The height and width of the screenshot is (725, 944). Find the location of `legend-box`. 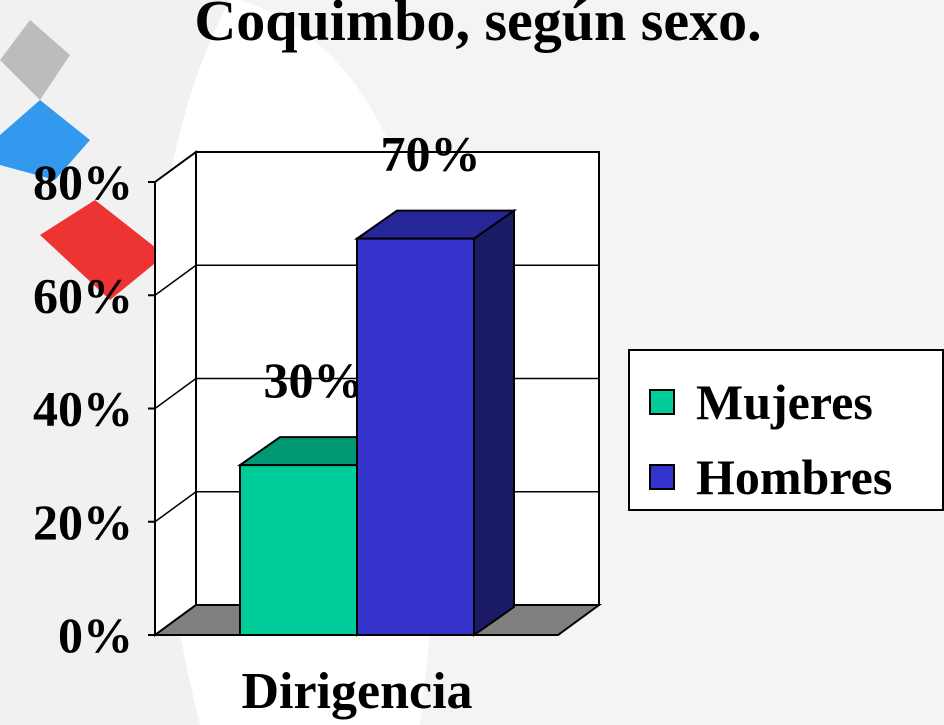

legend-box is located at coordinates (786, 430).